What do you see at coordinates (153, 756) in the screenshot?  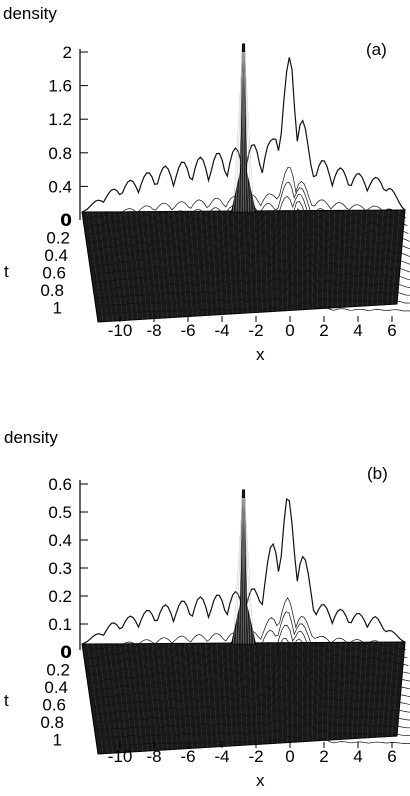 I see `x-tick-label: -8` at bounding box center [153, 756].